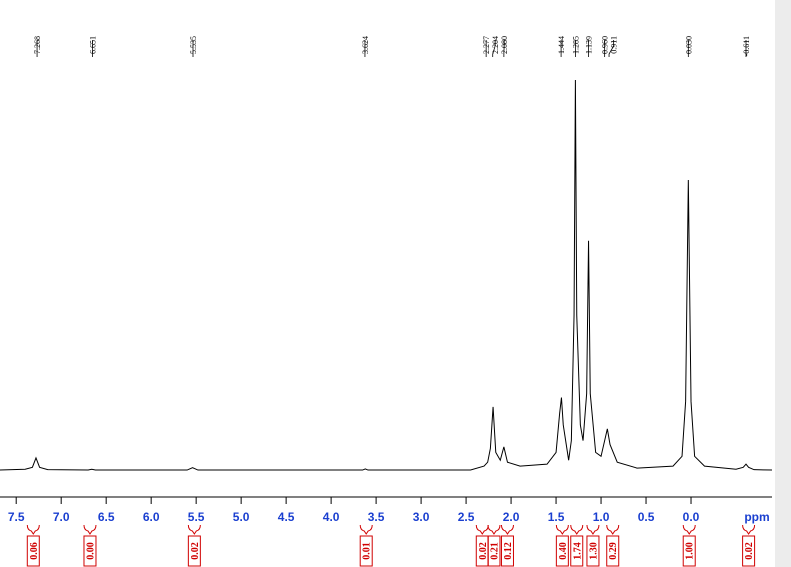 Image resolution: width=791 pixels, height=567 pixels. I want to click on integral-label: 0.06, so click(34, 551).